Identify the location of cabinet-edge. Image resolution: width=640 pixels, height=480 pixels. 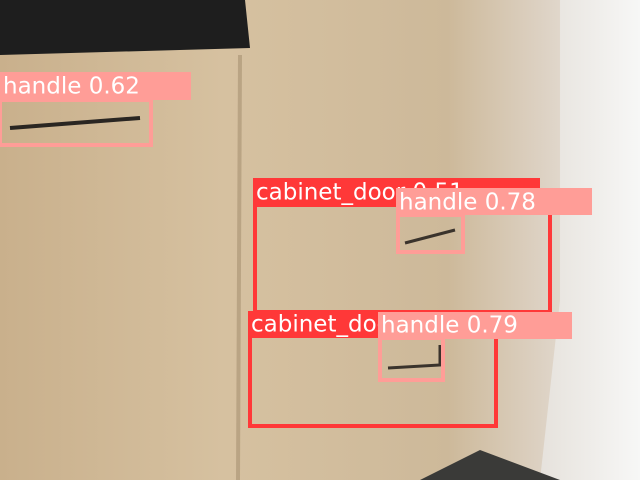
(239, 267).